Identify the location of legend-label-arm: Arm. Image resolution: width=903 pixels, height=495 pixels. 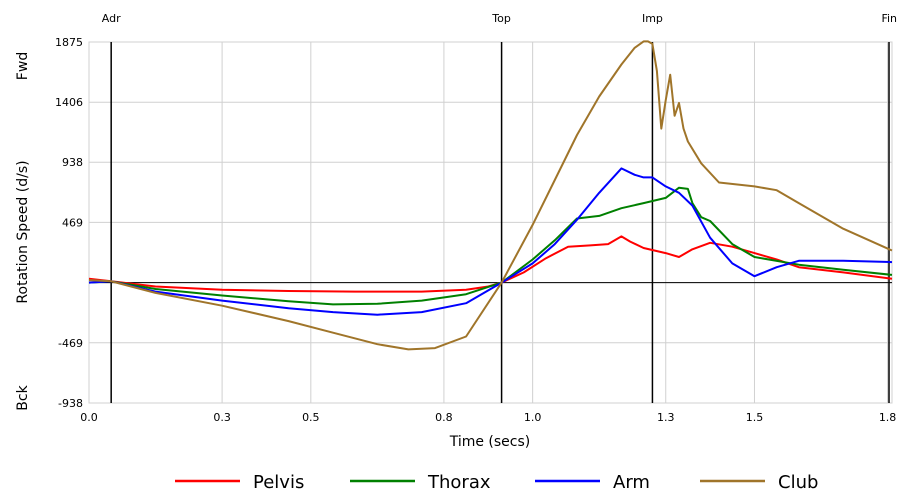
(631, 482).